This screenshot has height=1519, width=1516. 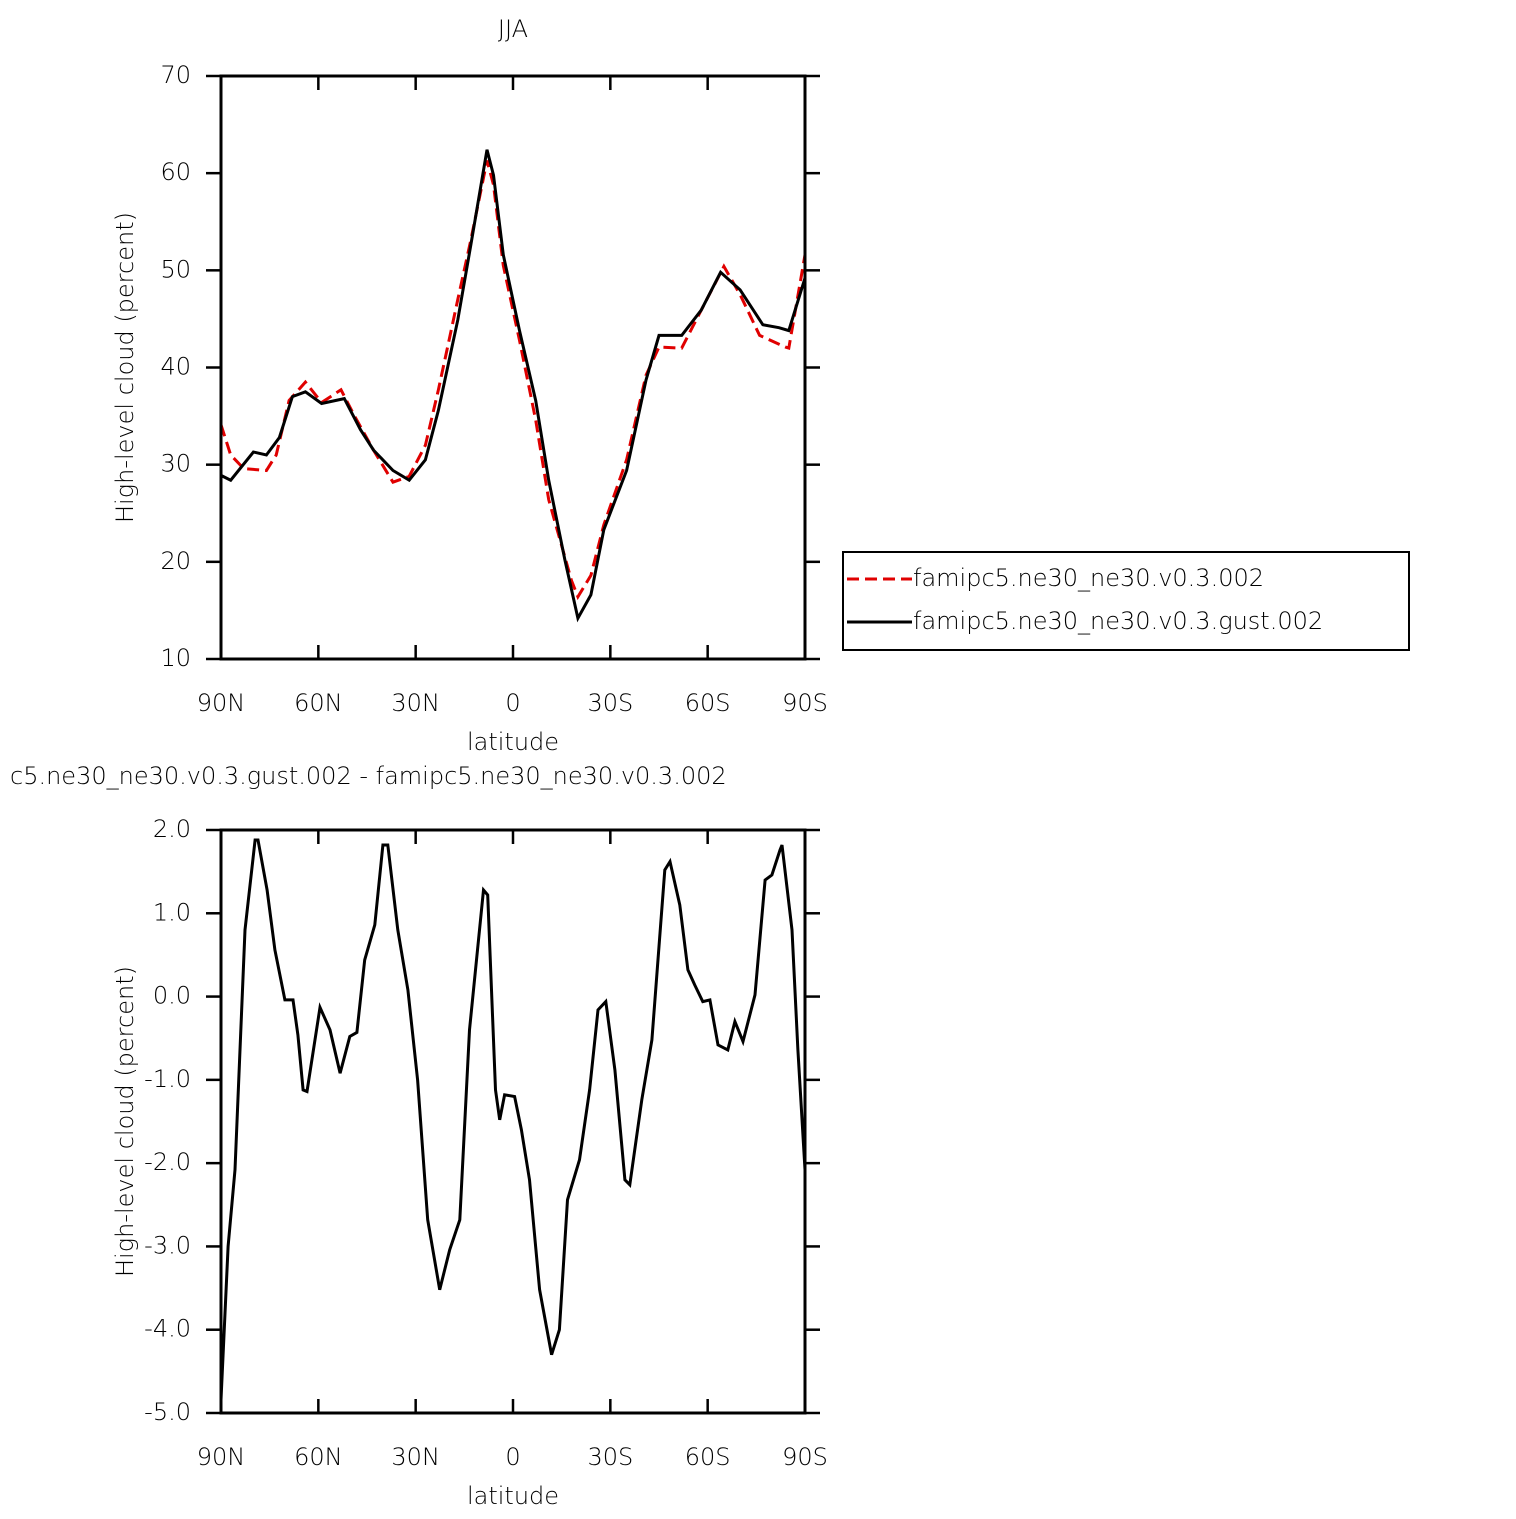 What do you see at coordinates (175, 269) in the screenshot?
I see `y-tick-label: 50` at bounding box center [175, 269].